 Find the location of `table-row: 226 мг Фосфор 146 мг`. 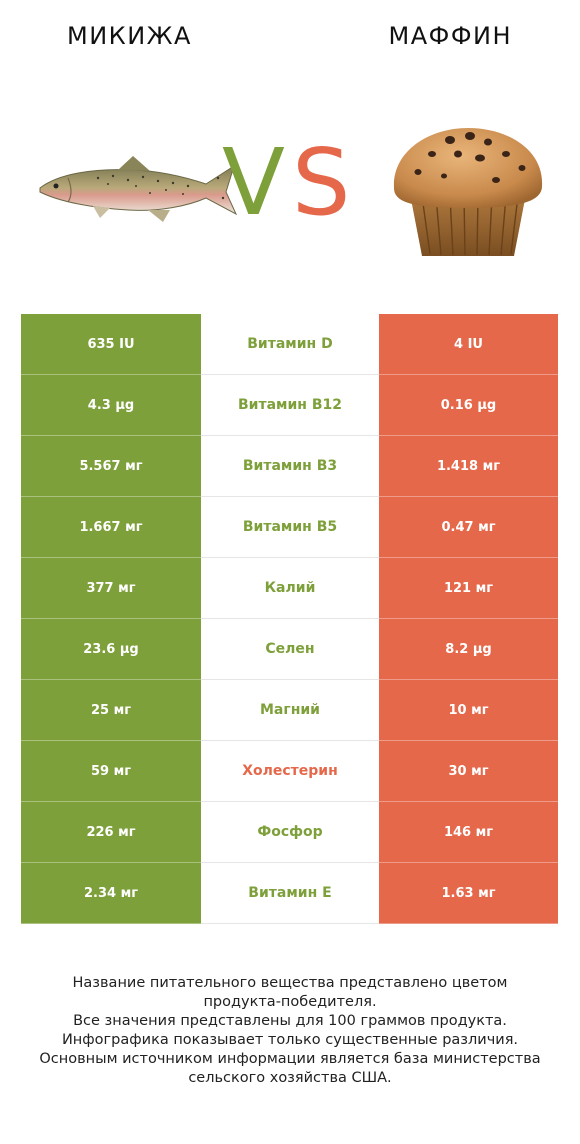

table-row: 226 мг Фосфор 146 мг is located at coordinates (289, 832).